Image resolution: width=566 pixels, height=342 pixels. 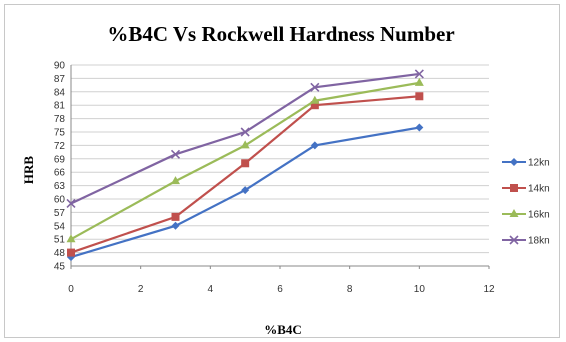 What do you see at coordinates (280, 289) in the screenshot?
I see `x-tick-label: 6` at bounding box center [280, 289].